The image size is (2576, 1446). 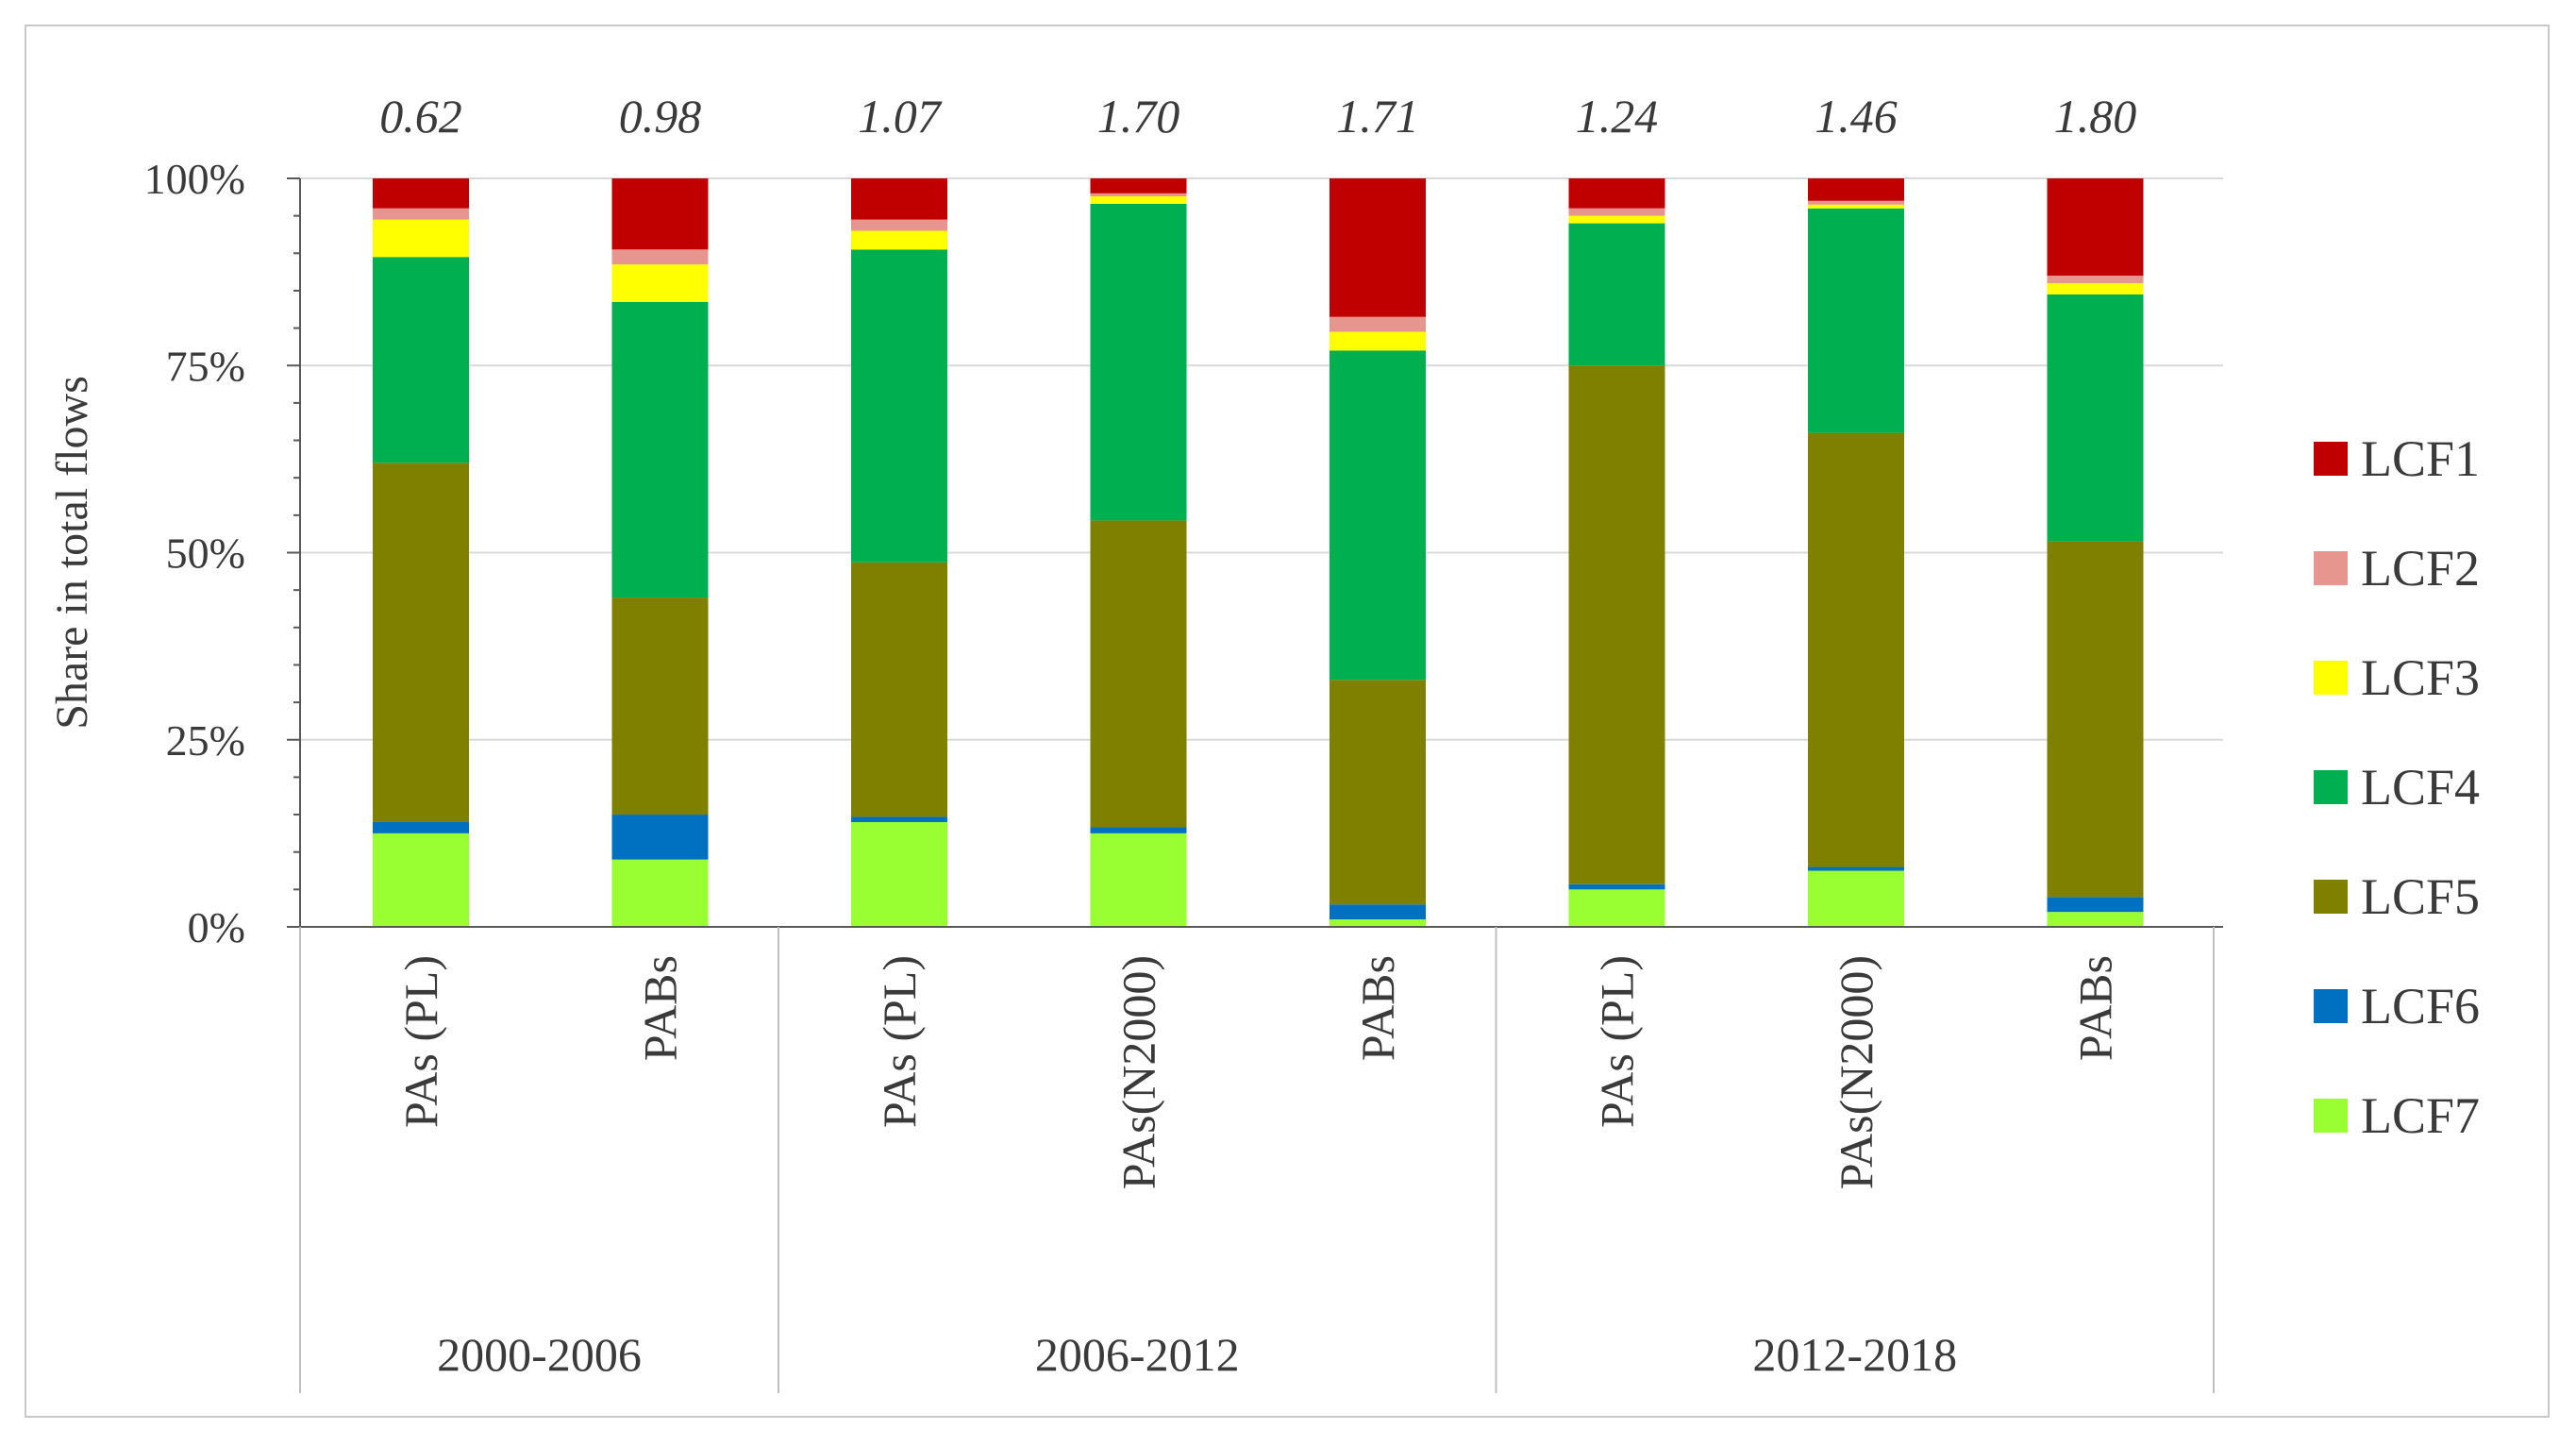 What do you see at coordinates (1854, 1354) in the screenshot?
I see `group-label: 2012-2018` at bounding box center [1854, 1354].